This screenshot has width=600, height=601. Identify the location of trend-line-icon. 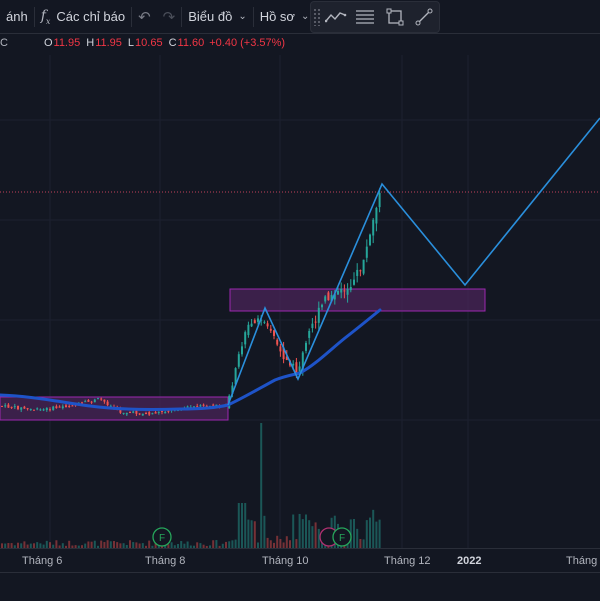
(336, 17).